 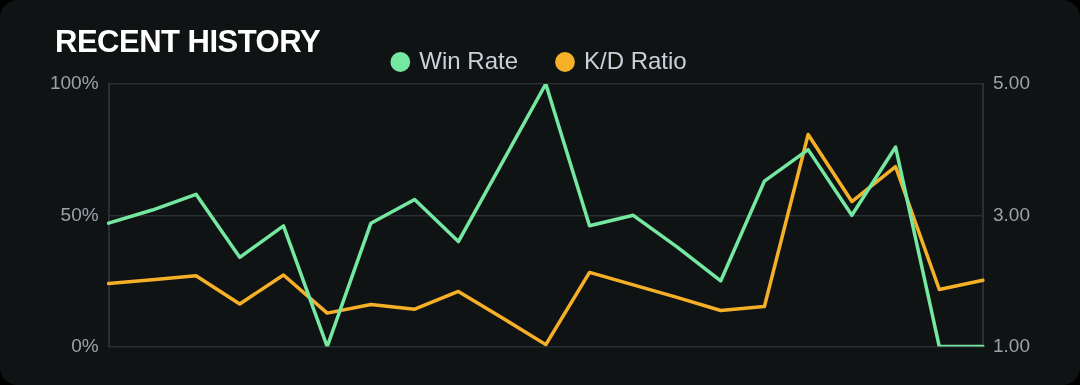 I want to click on y2-tick-label: 5.00, so click(x=1011, y=83).